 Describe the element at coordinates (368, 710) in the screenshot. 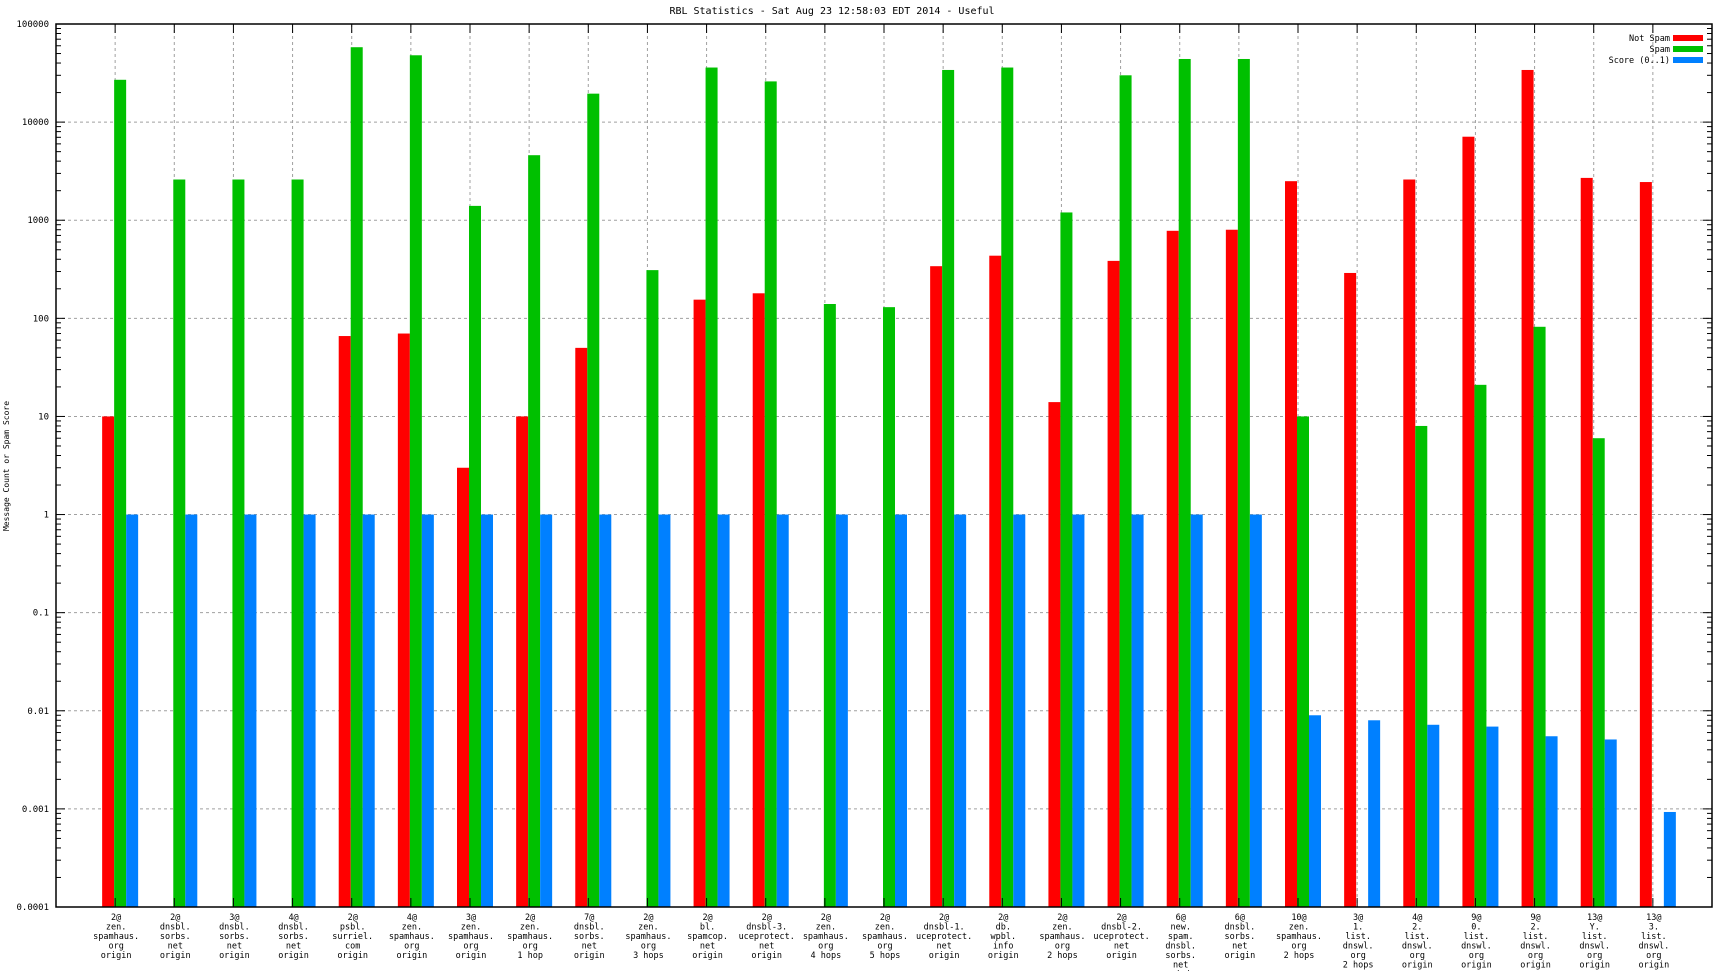

I see `bar-score--4` at that location.